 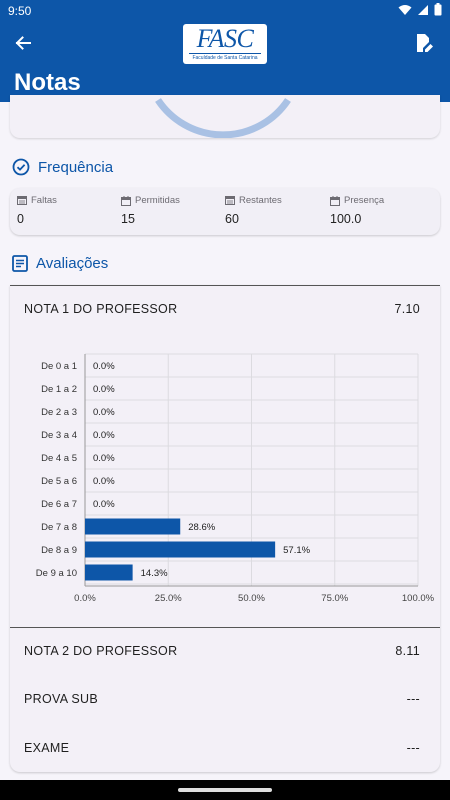 What do you see at coordinates (296, 550) in the screenshot?
I see `bar-value-label: 57.1%` at bounding box center [296, 550].